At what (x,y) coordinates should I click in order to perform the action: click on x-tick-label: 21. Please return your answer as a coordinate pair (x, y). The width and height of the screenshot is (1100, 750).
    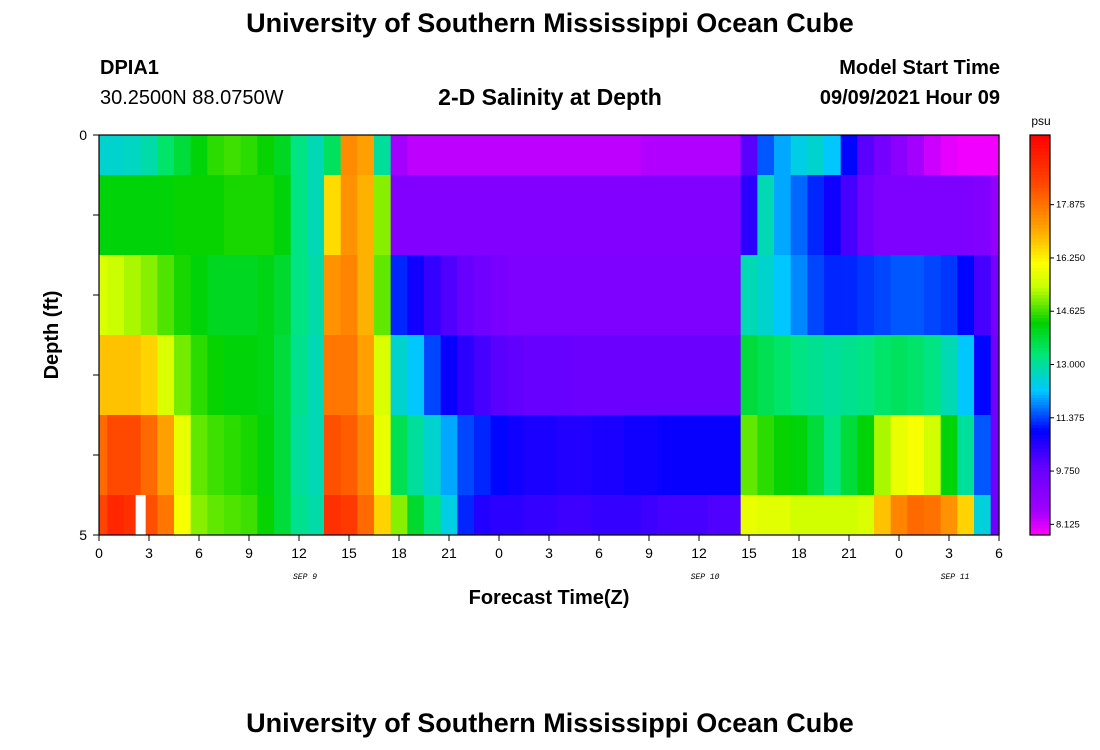
    Looking at the image, I should click on (449, 553).